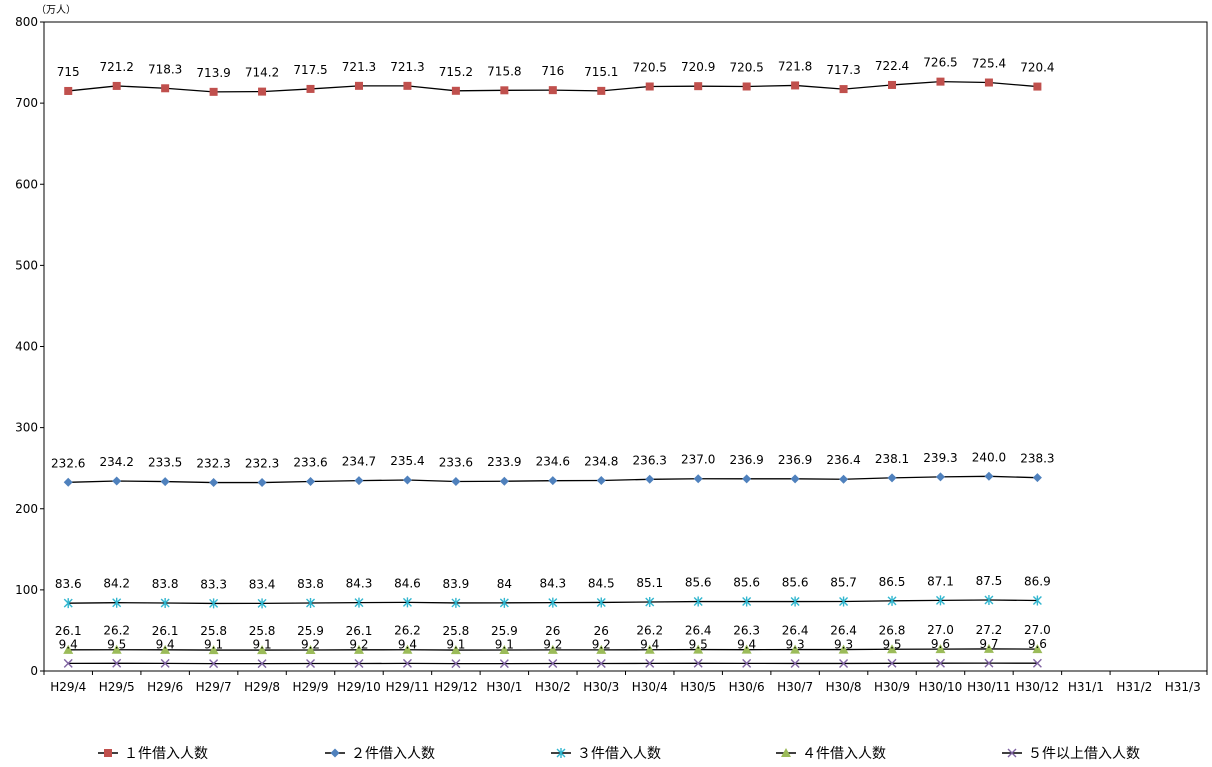 The image size is (1212, 767). I want to click on data-label-1: 725.4, so click(989, 64).